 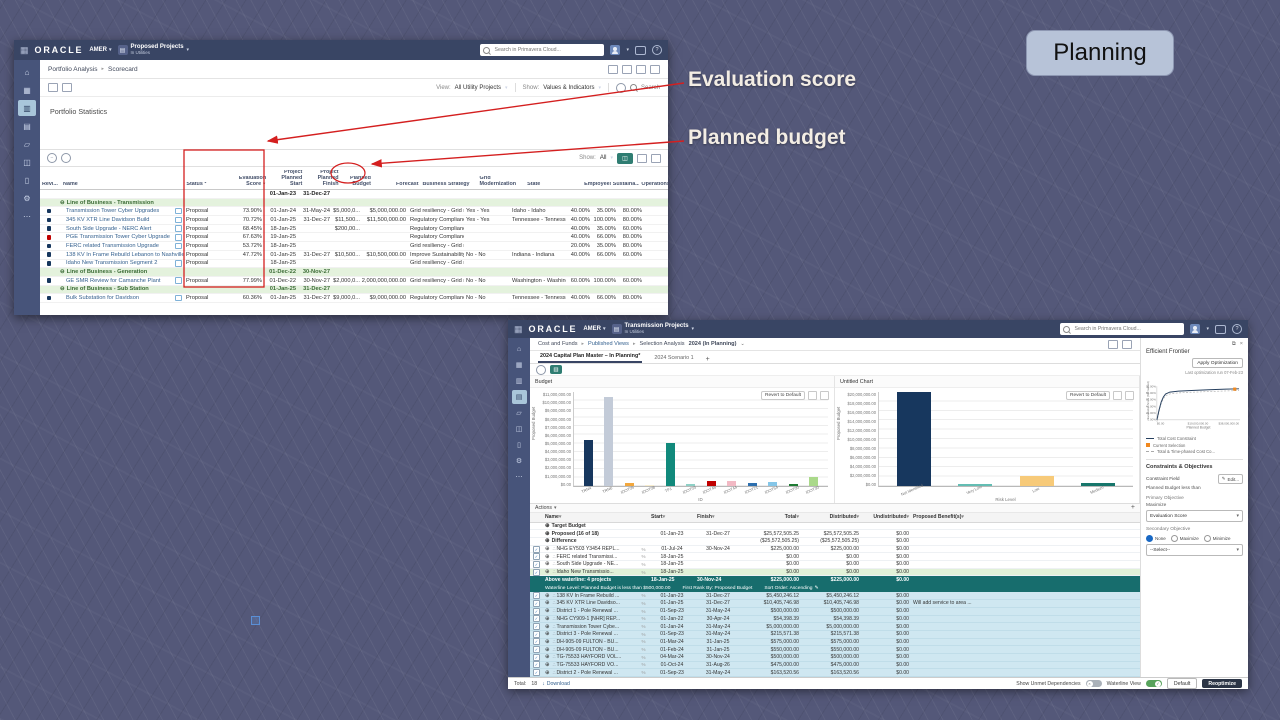 What do you see at coordinates (357, 182) in the screenshot?
I see `column-header: Planned Budget` at bounding box center [357, 182].